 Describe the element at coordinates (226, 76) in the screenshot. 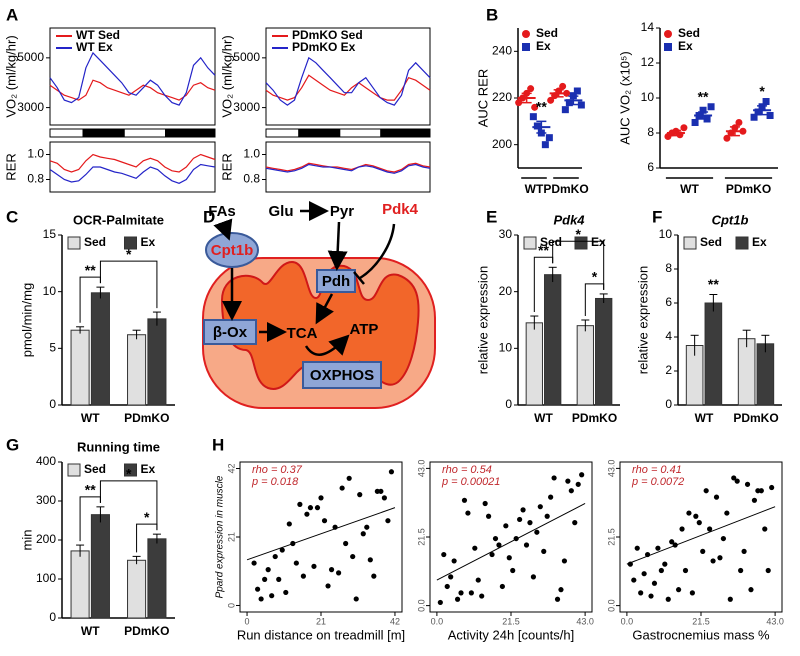

I see `y-axis-label: VO₂ (ml/kg/hr)` at that location.